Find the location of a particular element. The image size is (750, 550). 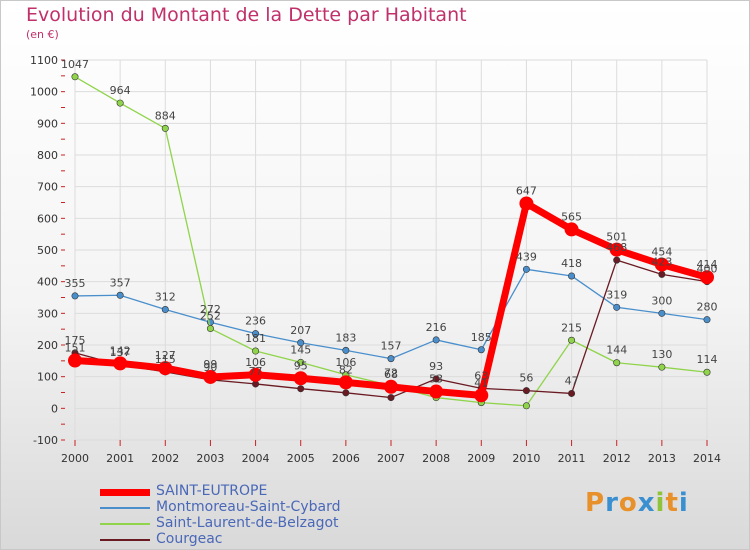

data-label: 252 is located at coordinates (210, 316).